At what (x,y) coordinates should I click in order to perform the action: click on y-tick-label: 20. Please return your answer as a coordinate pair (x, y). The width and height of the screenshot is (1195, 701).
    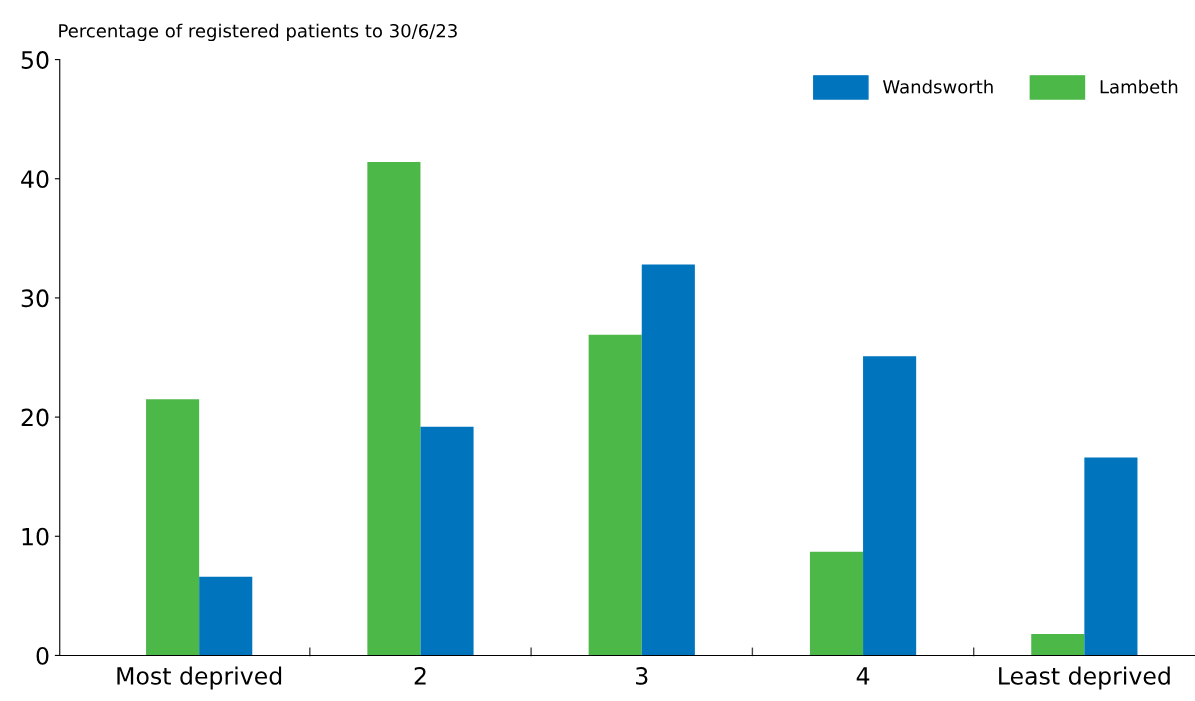
    Looking at the image, I should click on (35, 417).